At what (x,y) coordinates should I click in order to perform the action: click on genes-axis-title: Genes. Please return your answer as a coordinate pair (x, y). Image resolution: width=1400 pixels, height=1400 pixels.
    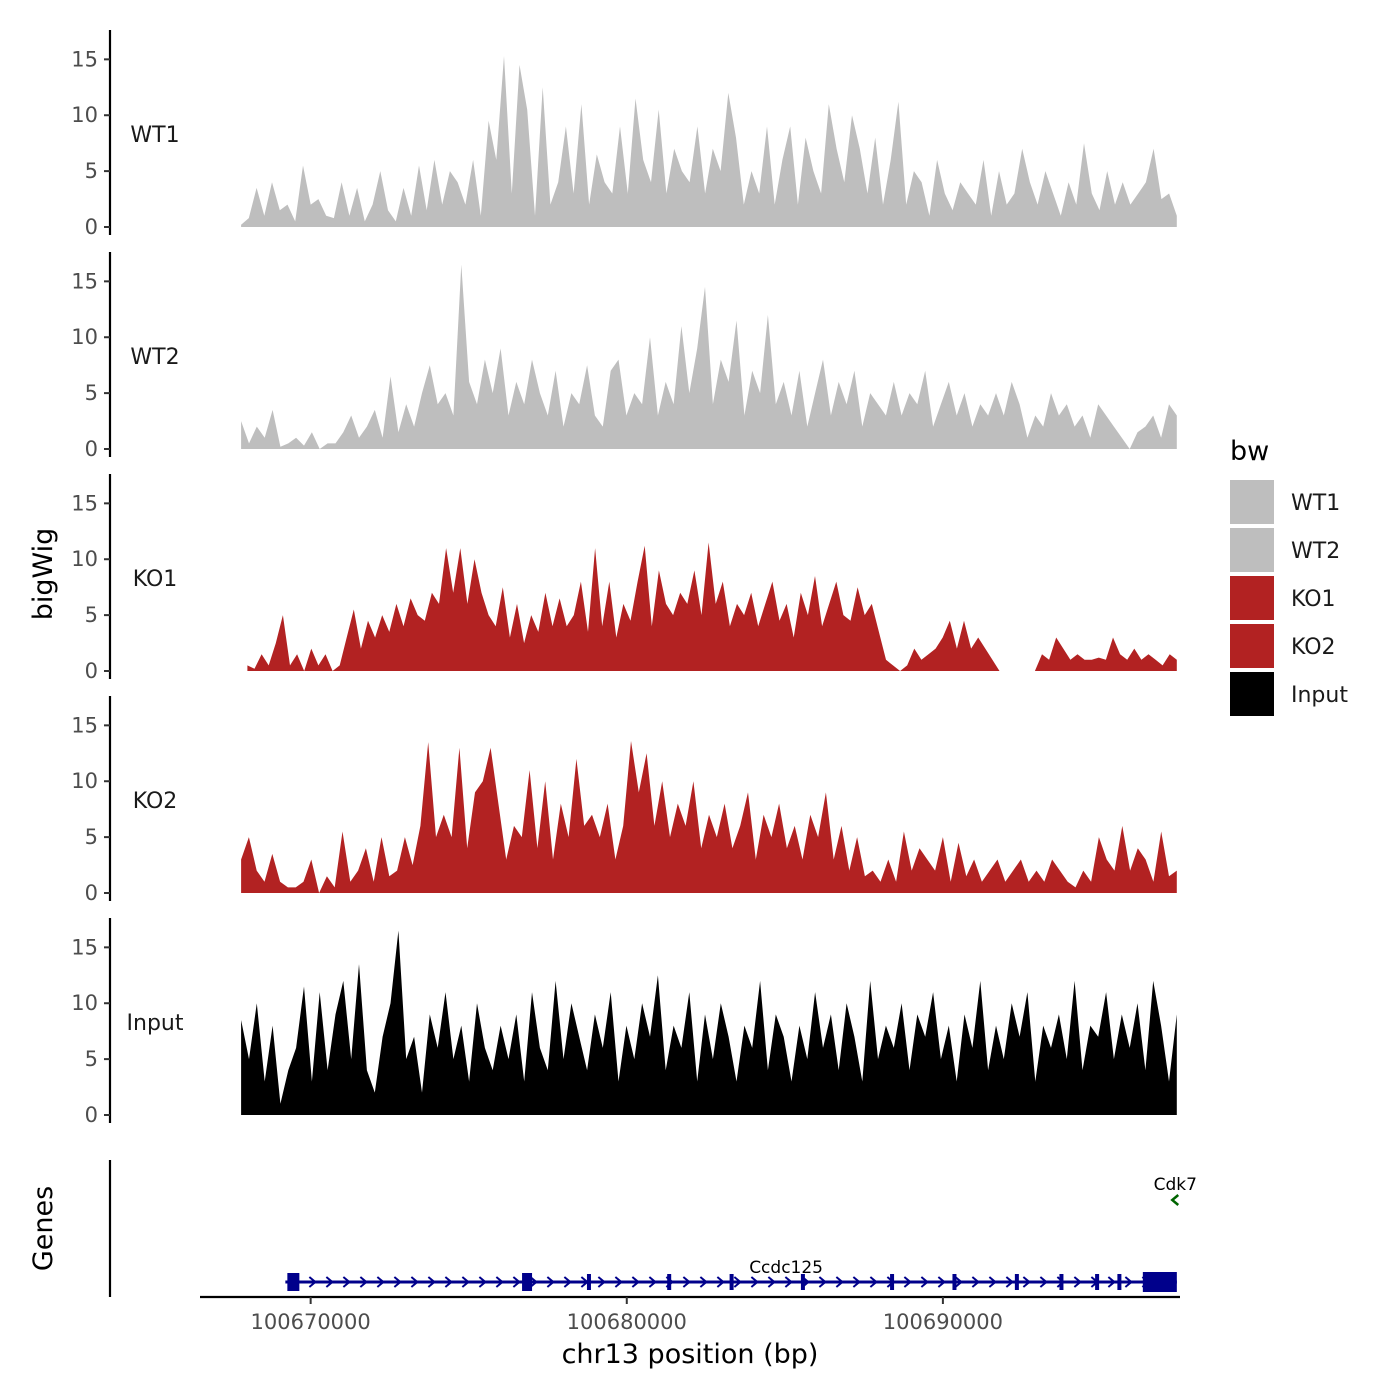
    Looking at the image, I should click on (43, 1228).